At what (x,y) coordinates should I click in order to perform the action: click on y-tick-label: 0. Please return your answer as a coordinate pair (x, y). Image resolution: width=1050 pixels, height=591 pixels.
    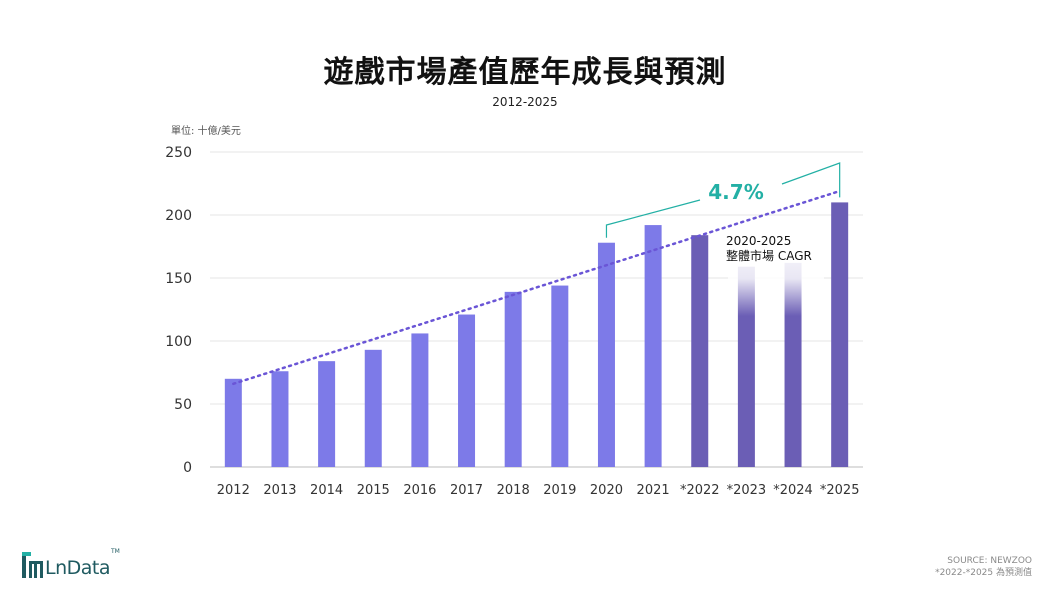
    Looking at the image, I should click on (187, 468).